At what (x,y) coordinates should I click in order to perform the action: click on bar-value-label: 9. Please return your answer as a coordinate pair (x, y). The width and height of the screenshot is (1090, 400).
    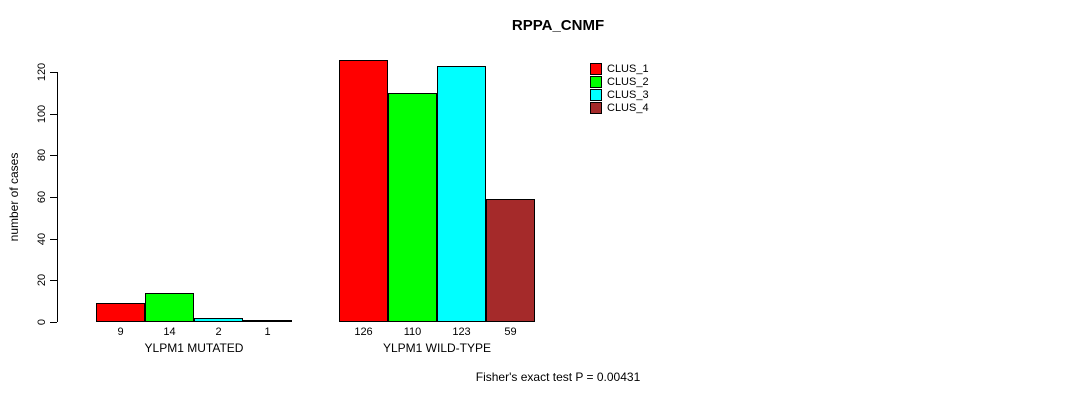
    Looking at the image, I should click on (120, 332).